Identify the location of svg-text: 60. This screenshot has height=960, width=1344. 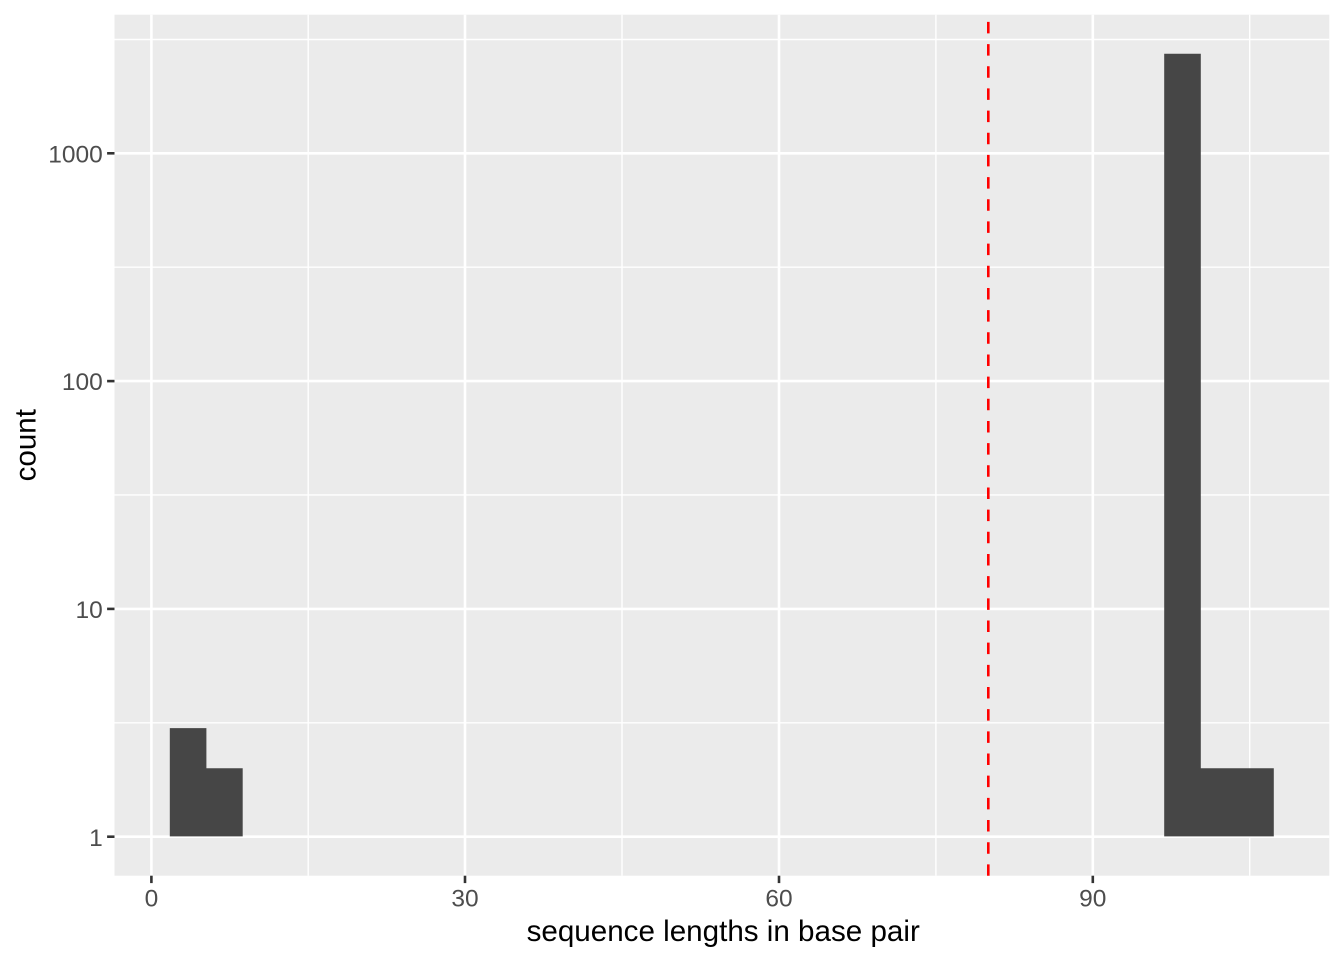
(778, 898).